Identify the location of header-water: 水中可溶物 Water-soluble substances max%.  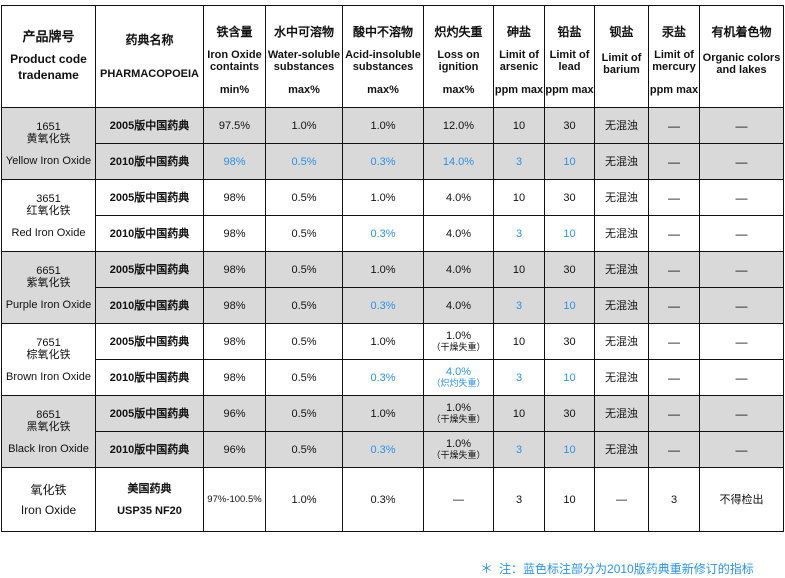
(304, 56).